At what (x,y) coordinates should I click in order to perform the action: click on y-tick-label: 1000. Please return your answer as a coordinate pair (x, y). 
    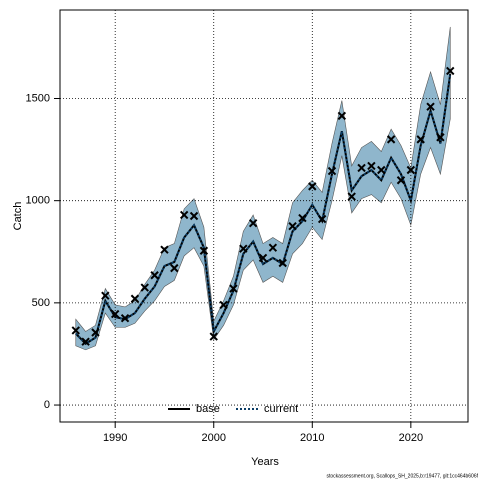
    Looking at the image, I should click on (38, 201).